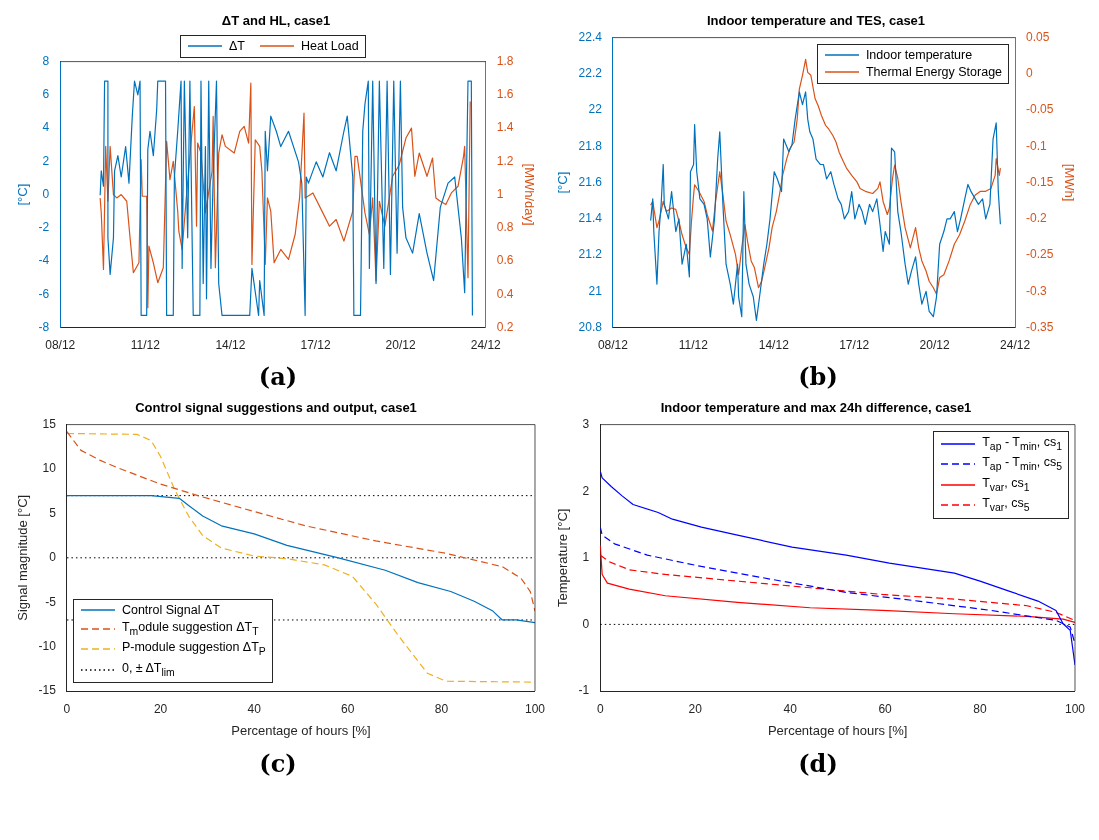 This screenshot has width=1099, height=840. I want to click on legend-label: 0, ± ΔT$_{lim}$, so click(148, 669).